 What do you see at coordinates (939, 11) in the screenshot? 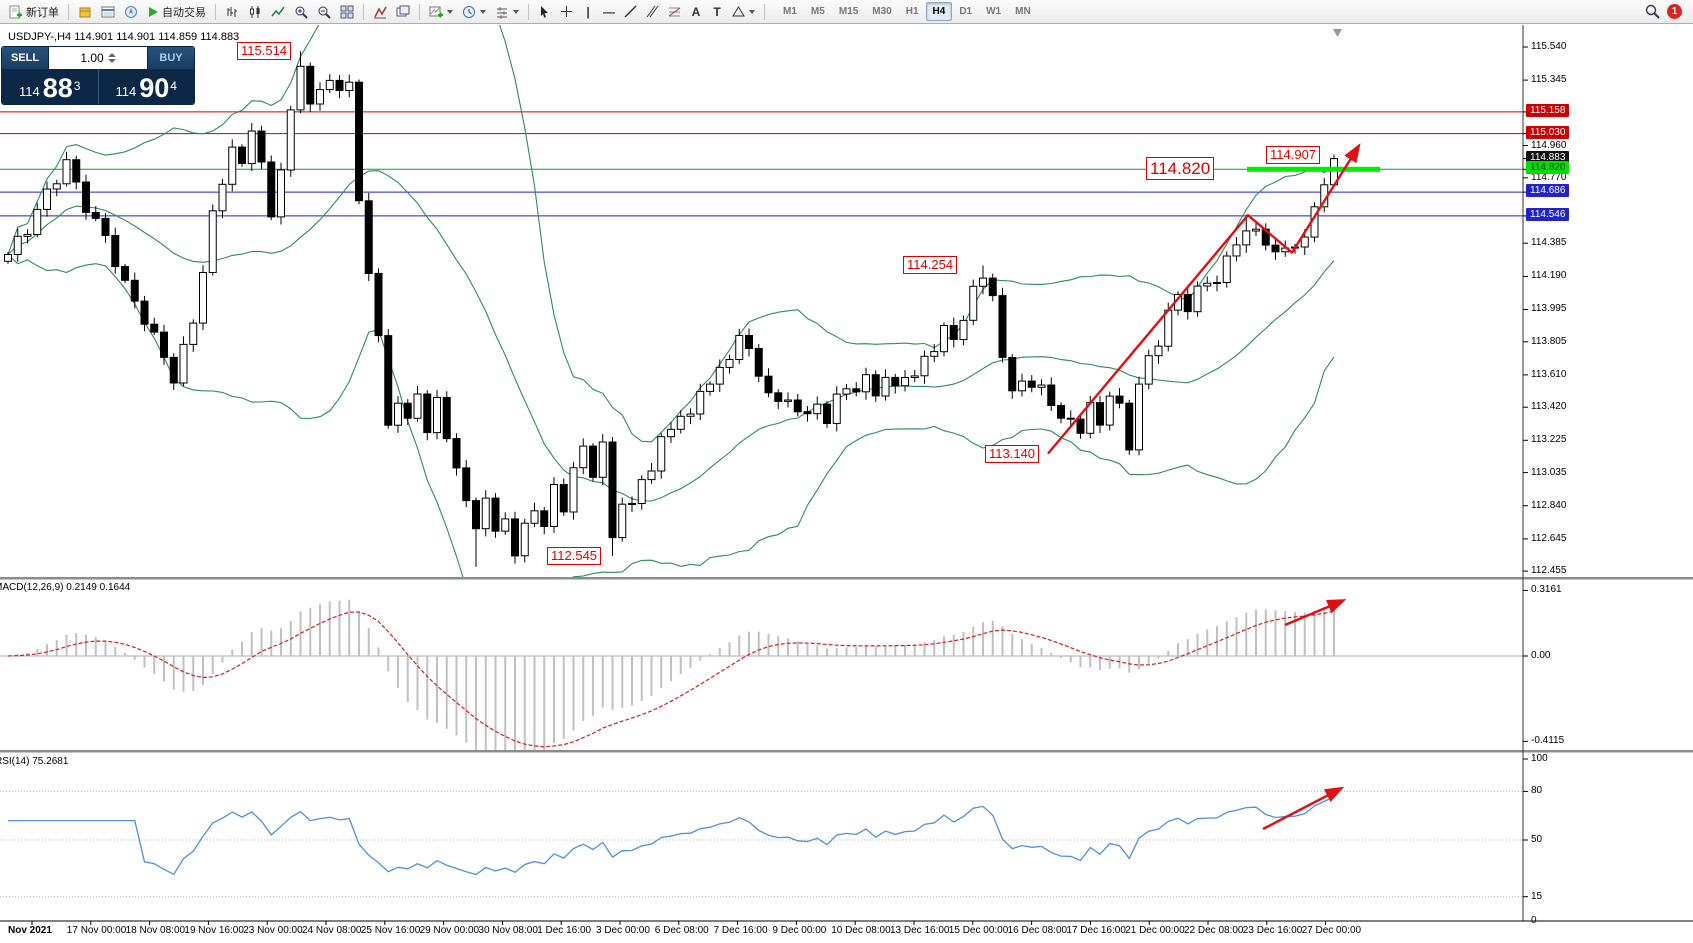
I see `timeframe-button-H4: H4` at bounding box center [939, 11].